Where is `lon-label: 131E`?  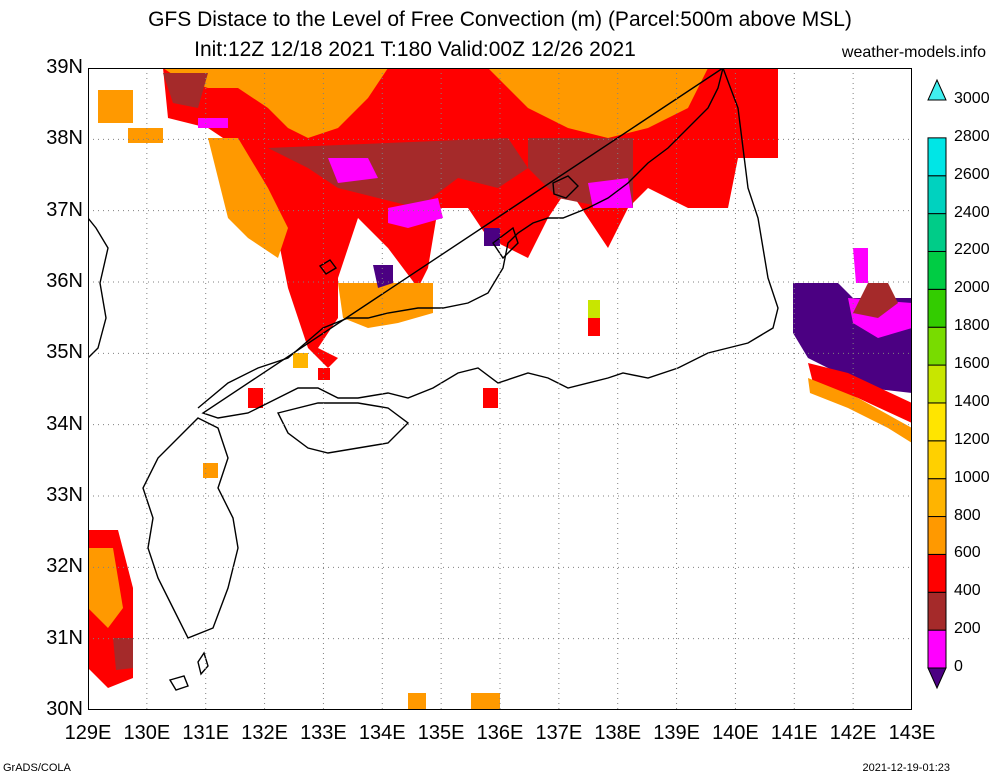
lon-label: 131E is located at coordinates (206, 733).